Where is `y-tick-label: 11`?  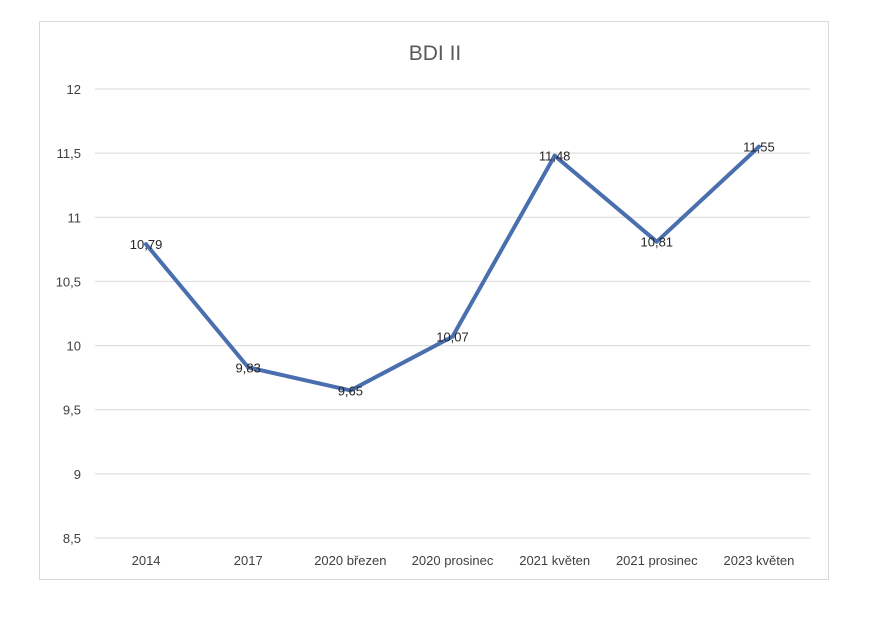
y-tick-label: 11 is located at coordinates (75, 217).